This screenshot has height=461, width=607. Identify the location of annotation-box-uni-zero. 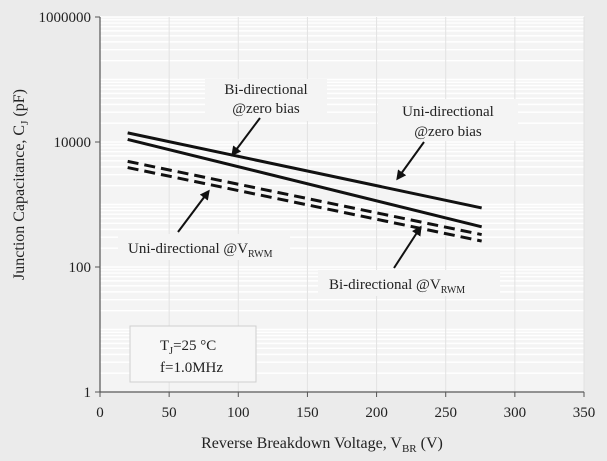
(448, 120).